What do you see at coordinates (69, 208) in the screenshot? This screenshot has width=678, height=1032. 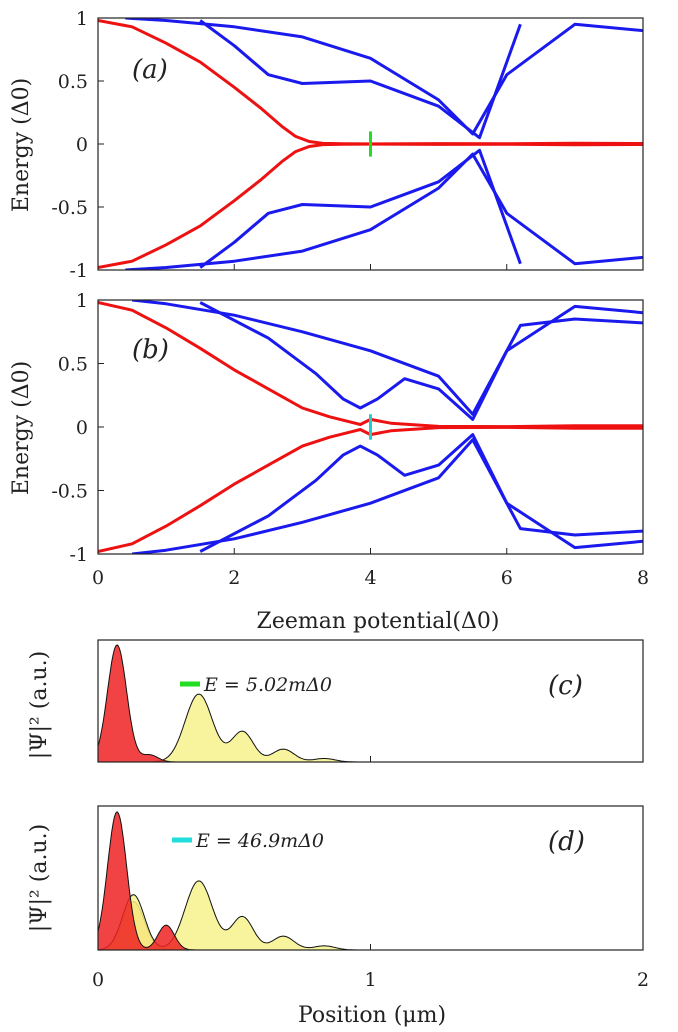 I see `panel-a-ytick-label-1: -0.5` at bounding box center [69, 208].